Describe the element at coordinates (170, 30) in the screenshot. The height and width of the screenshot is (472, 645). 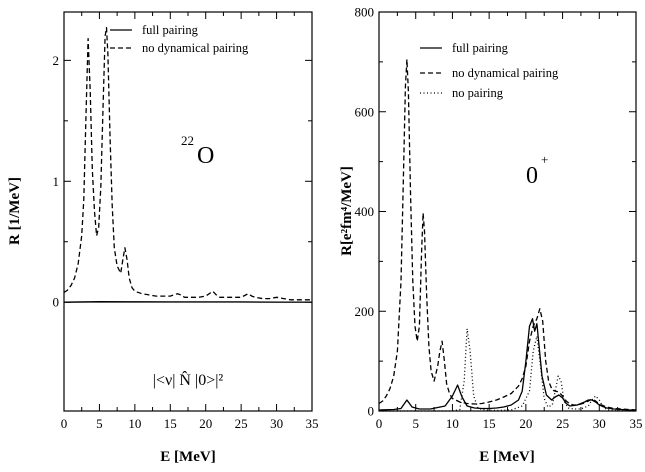
I see `left-legend-label-full-pairing: full pairing` at that location.